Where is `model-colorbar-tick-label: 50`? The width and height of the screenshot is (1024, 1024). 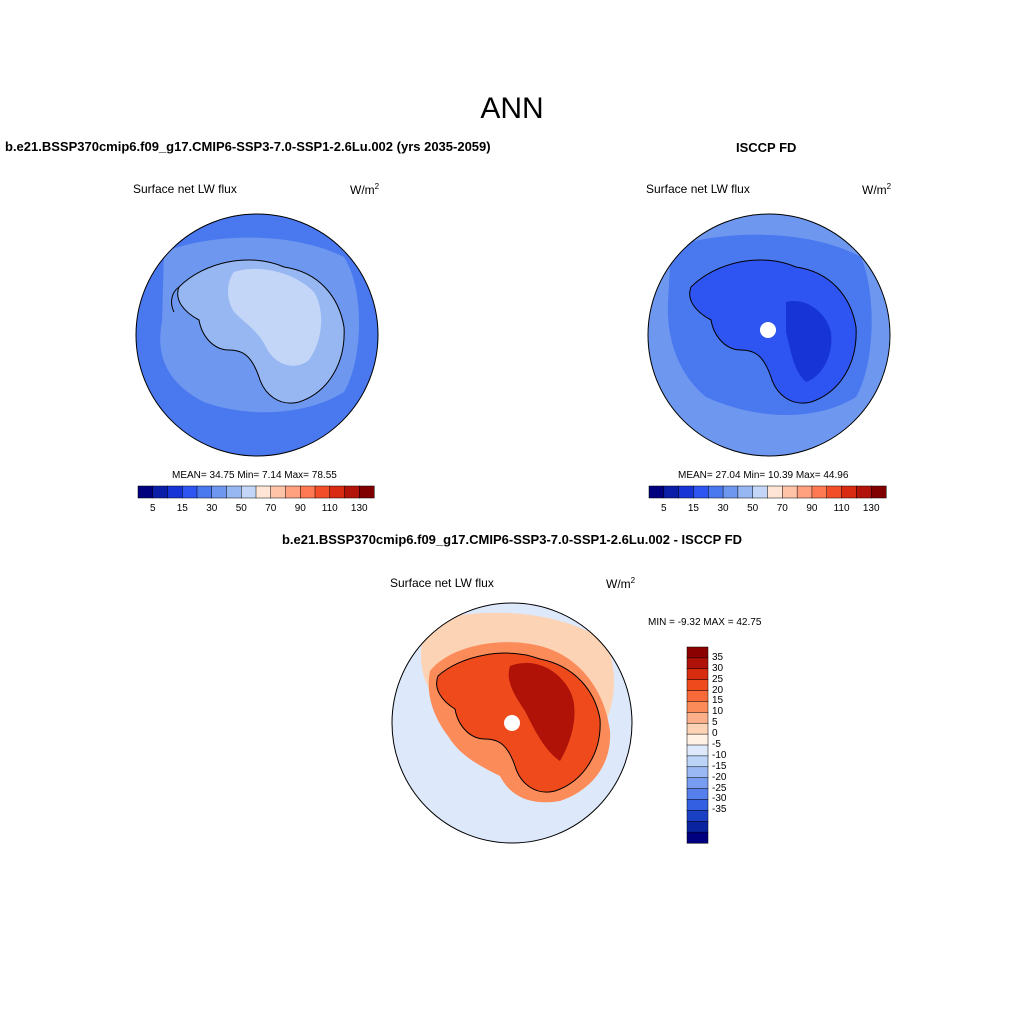 model-colorbar-tick-label: 50 is located at coordinates (241, 508).